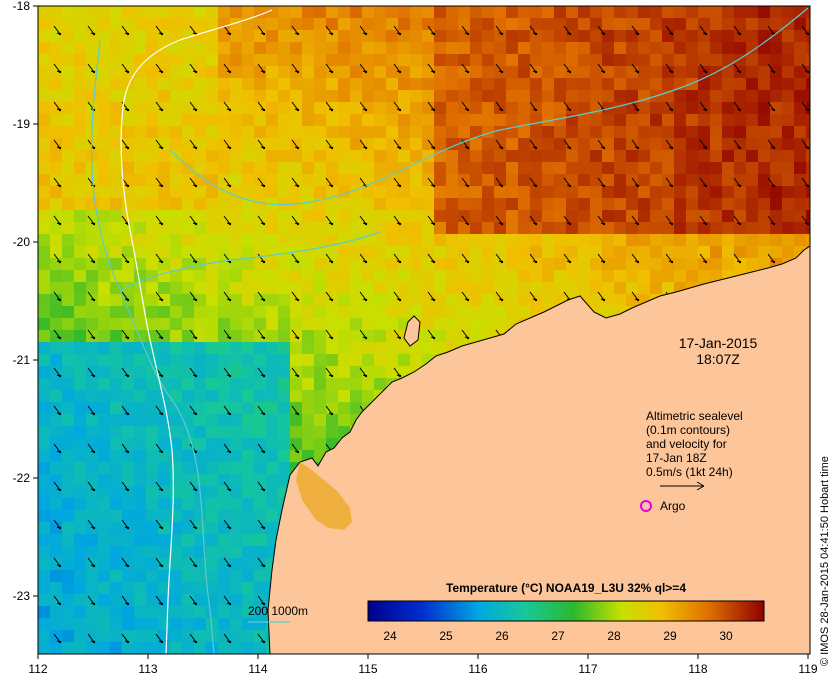 This screenshot has width=840, height=680. What do you see at coordinates (390, 636) in the screenshot?
I see `colorbar-tick-label: 24` at bounding box center [390, 636].